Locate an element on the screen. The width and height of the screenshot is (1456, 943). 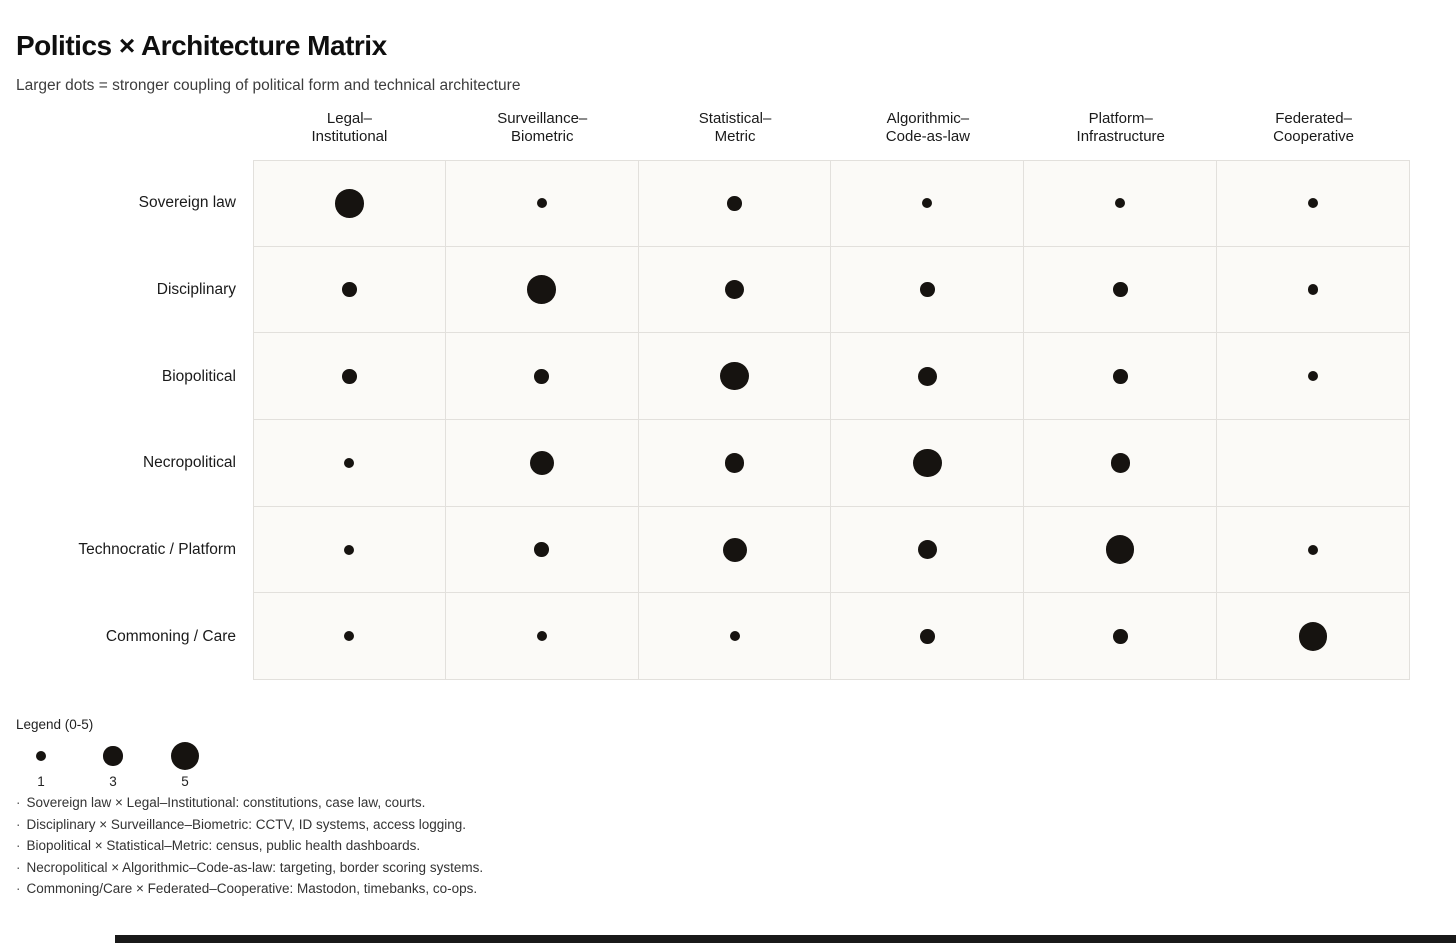
column-header-line: Federated– is located at coordinates (1313, 118).